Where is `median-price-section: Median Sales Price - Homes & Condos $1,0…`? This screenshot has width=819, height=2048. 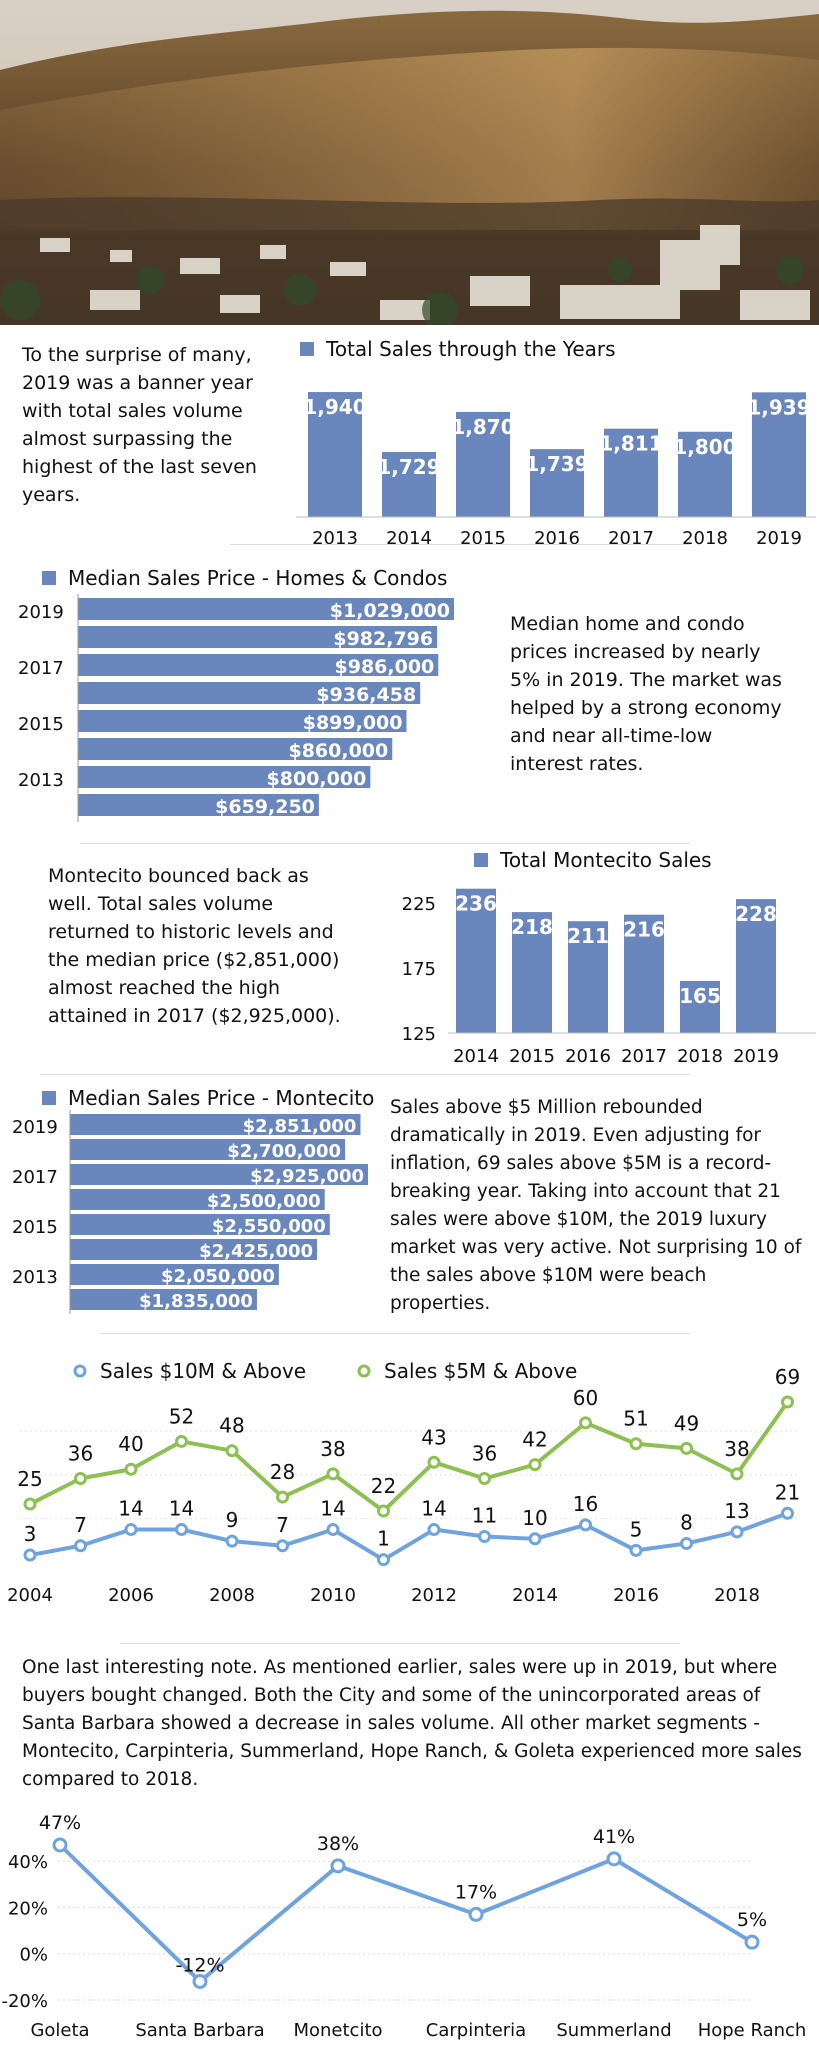
median-price-section: Median Sales Price - Homes & Condos $1,0… is located at coordinates (409, 690).